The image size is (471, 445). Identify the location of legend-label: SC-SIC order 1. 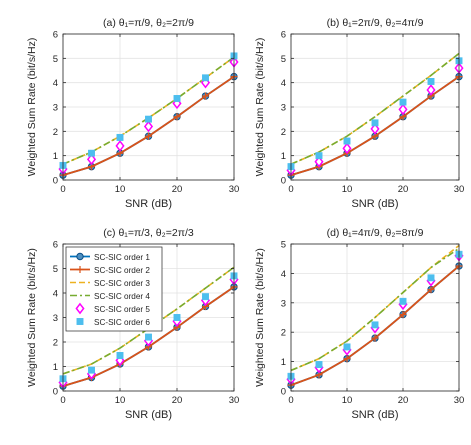
(122, 257).